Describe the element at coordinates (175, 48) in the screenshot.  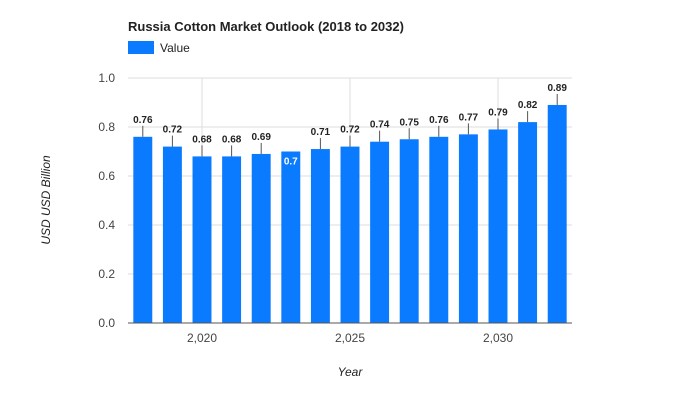
I see `legend-label: Value` at that location.